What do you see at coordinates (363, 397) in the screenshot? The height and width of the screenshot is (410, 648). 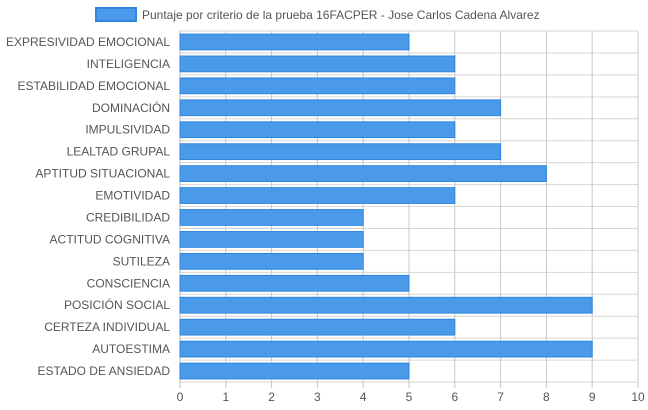 I see `x-tick-label: 4` at bounding box center [363, 397].